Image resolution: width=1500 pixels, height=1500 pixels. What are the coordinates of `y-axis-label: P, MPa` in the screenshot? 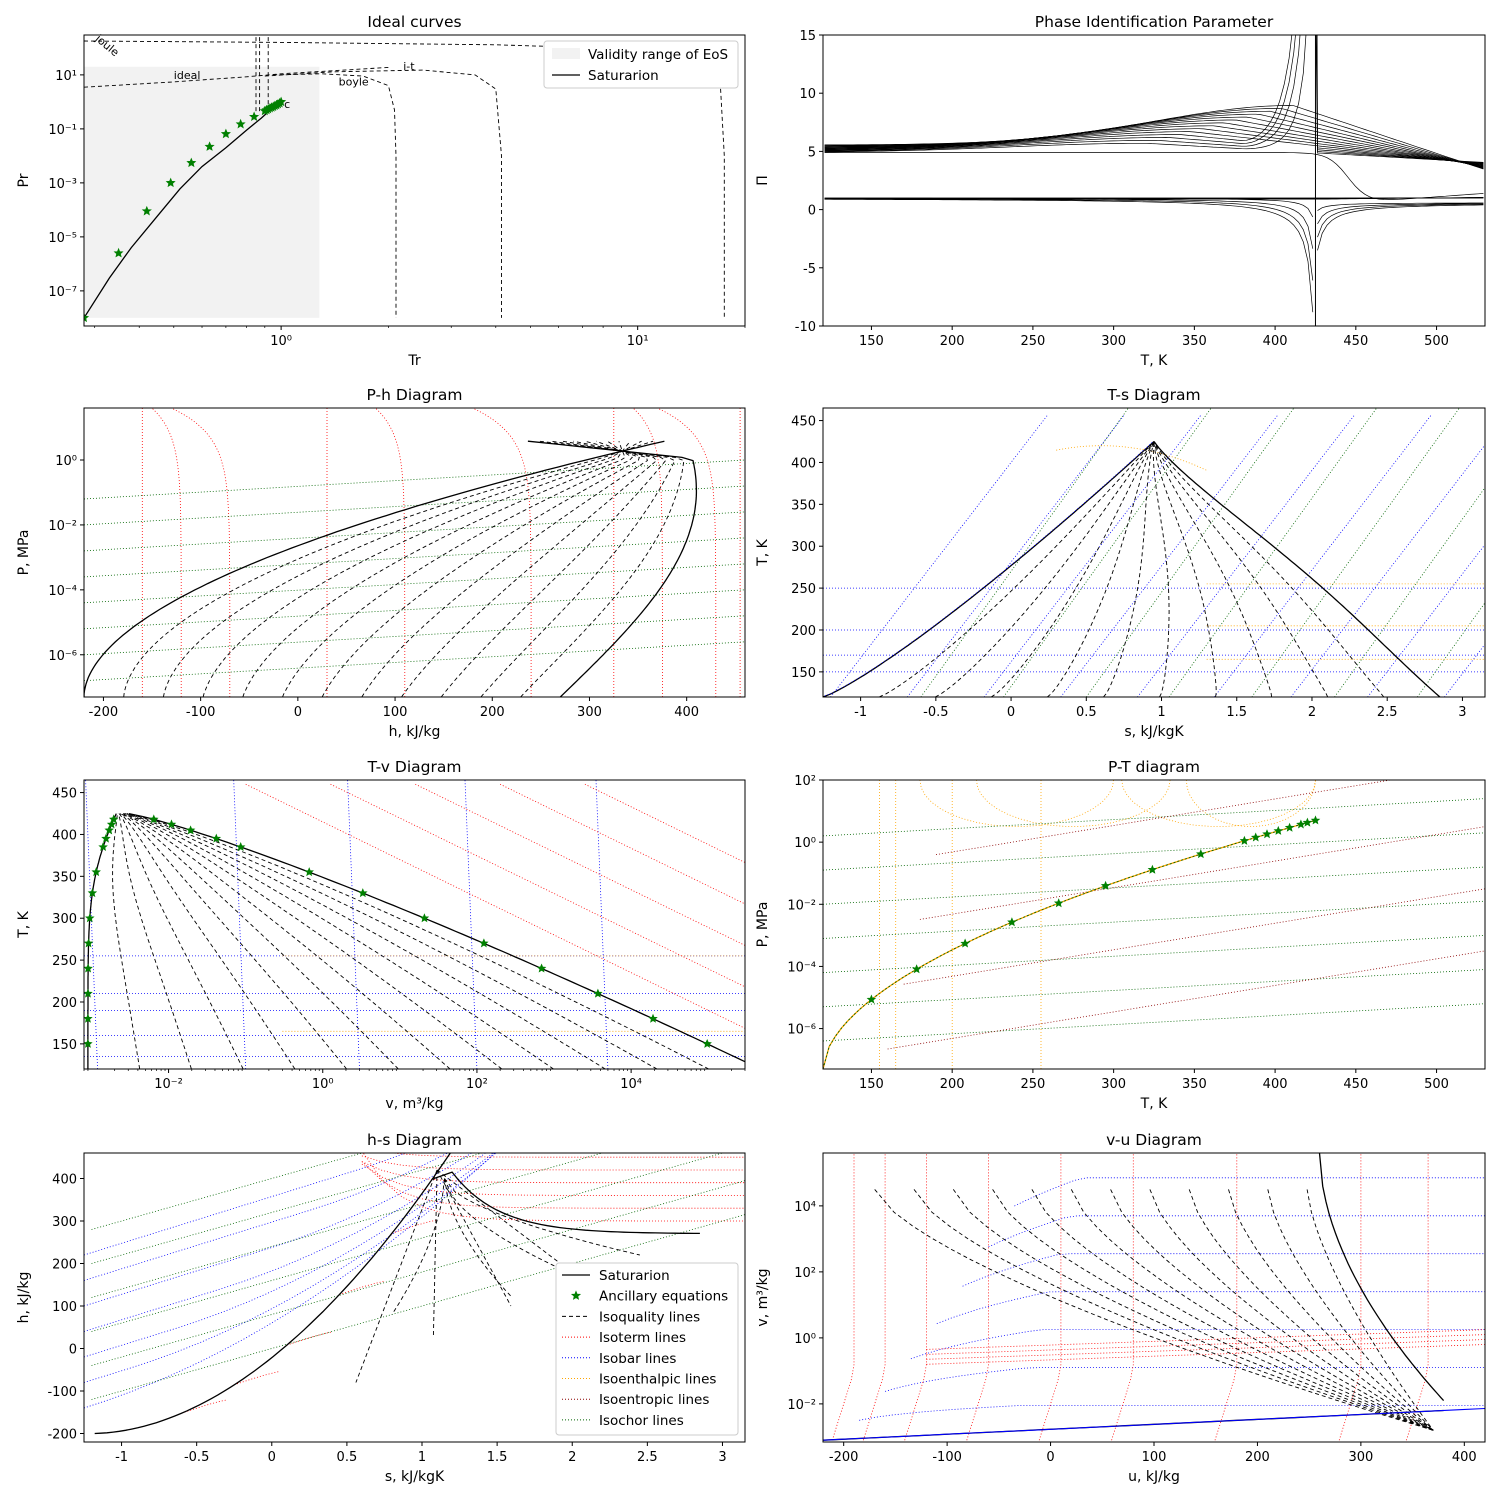 It's located at (763, 925).